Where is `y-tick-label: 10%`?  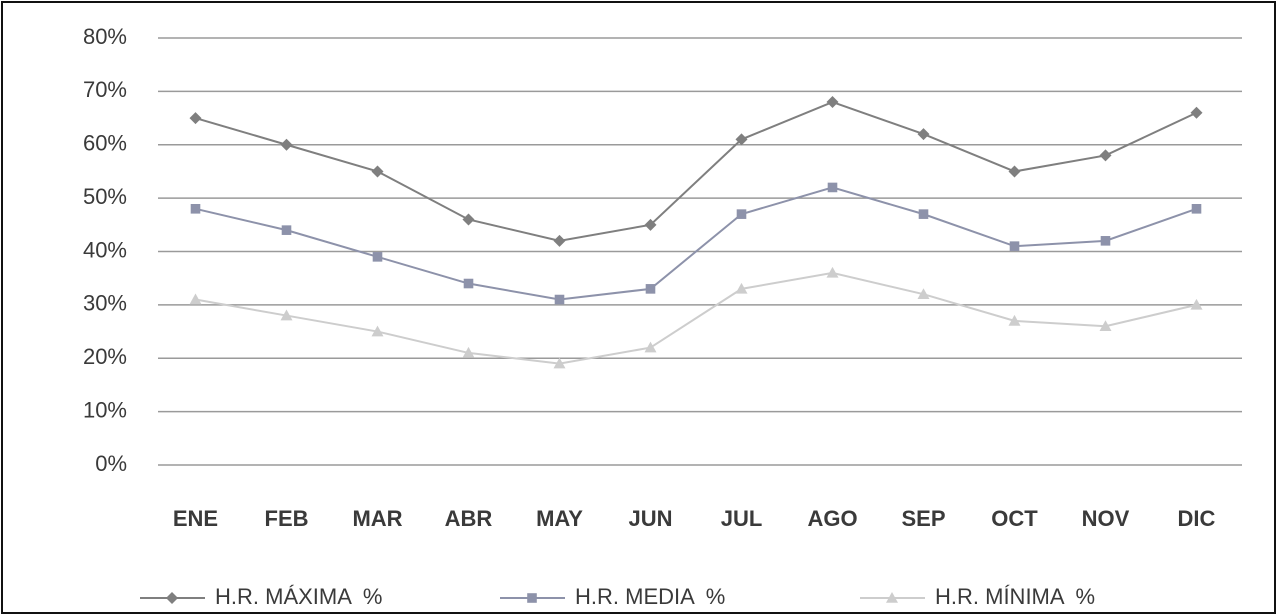 y-tick-label: 10% is located at coordinates (105, 409).